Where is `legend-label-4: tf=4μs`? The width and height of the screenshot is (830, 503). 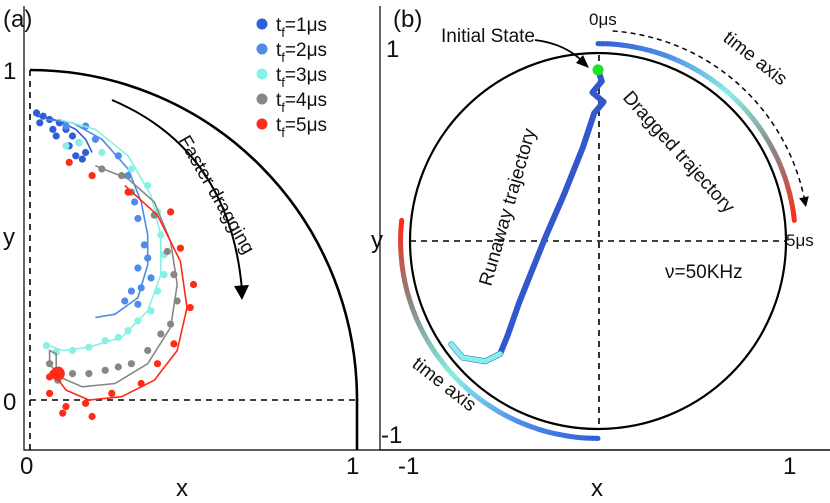 legend-label-4: tf=4μs is located at coordinates (301, 102).